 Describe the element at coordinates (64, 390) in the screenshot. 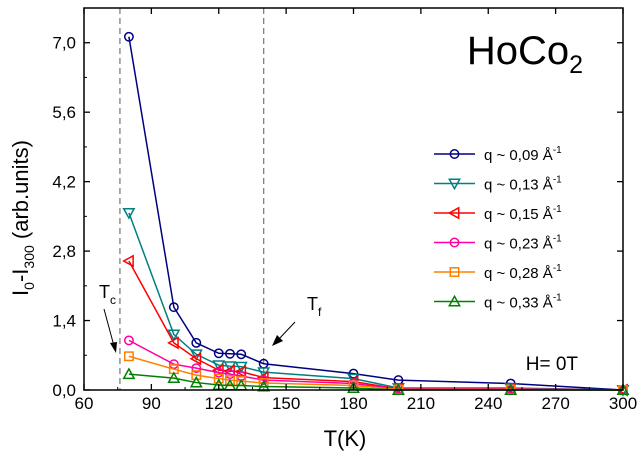

I see `y-tick-label: 0,0` at that location.